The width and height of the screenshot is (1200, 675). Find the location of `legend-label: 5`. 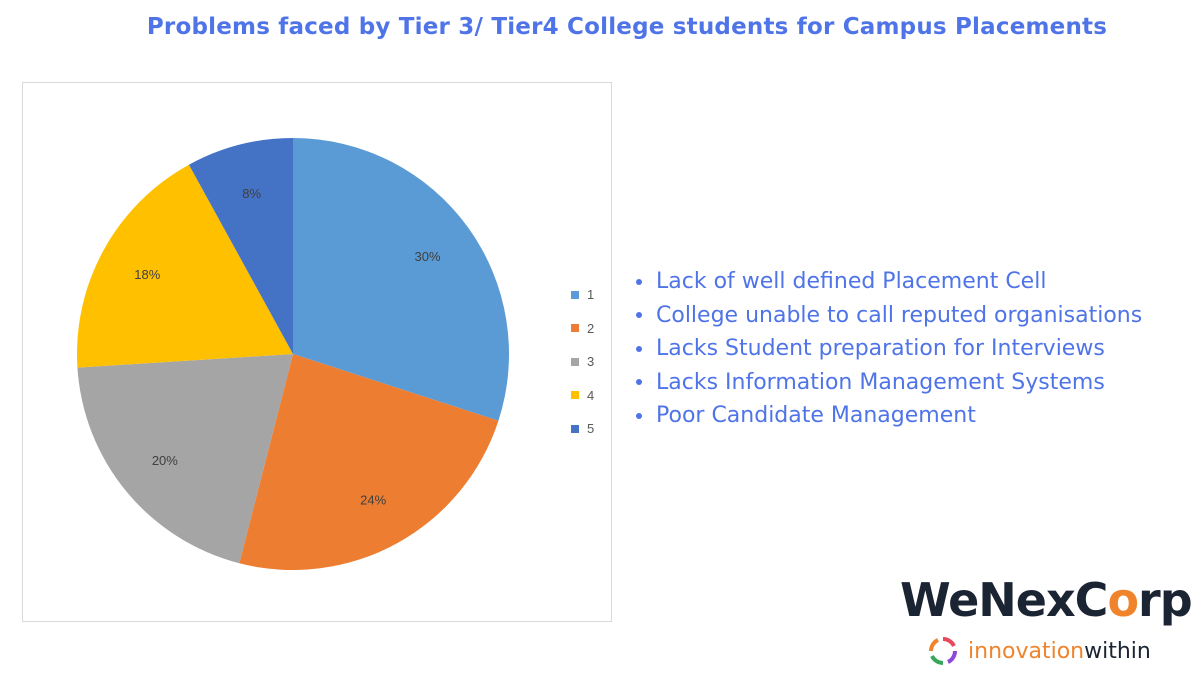

legend-label: 5 is located at coordinates (591, 429).